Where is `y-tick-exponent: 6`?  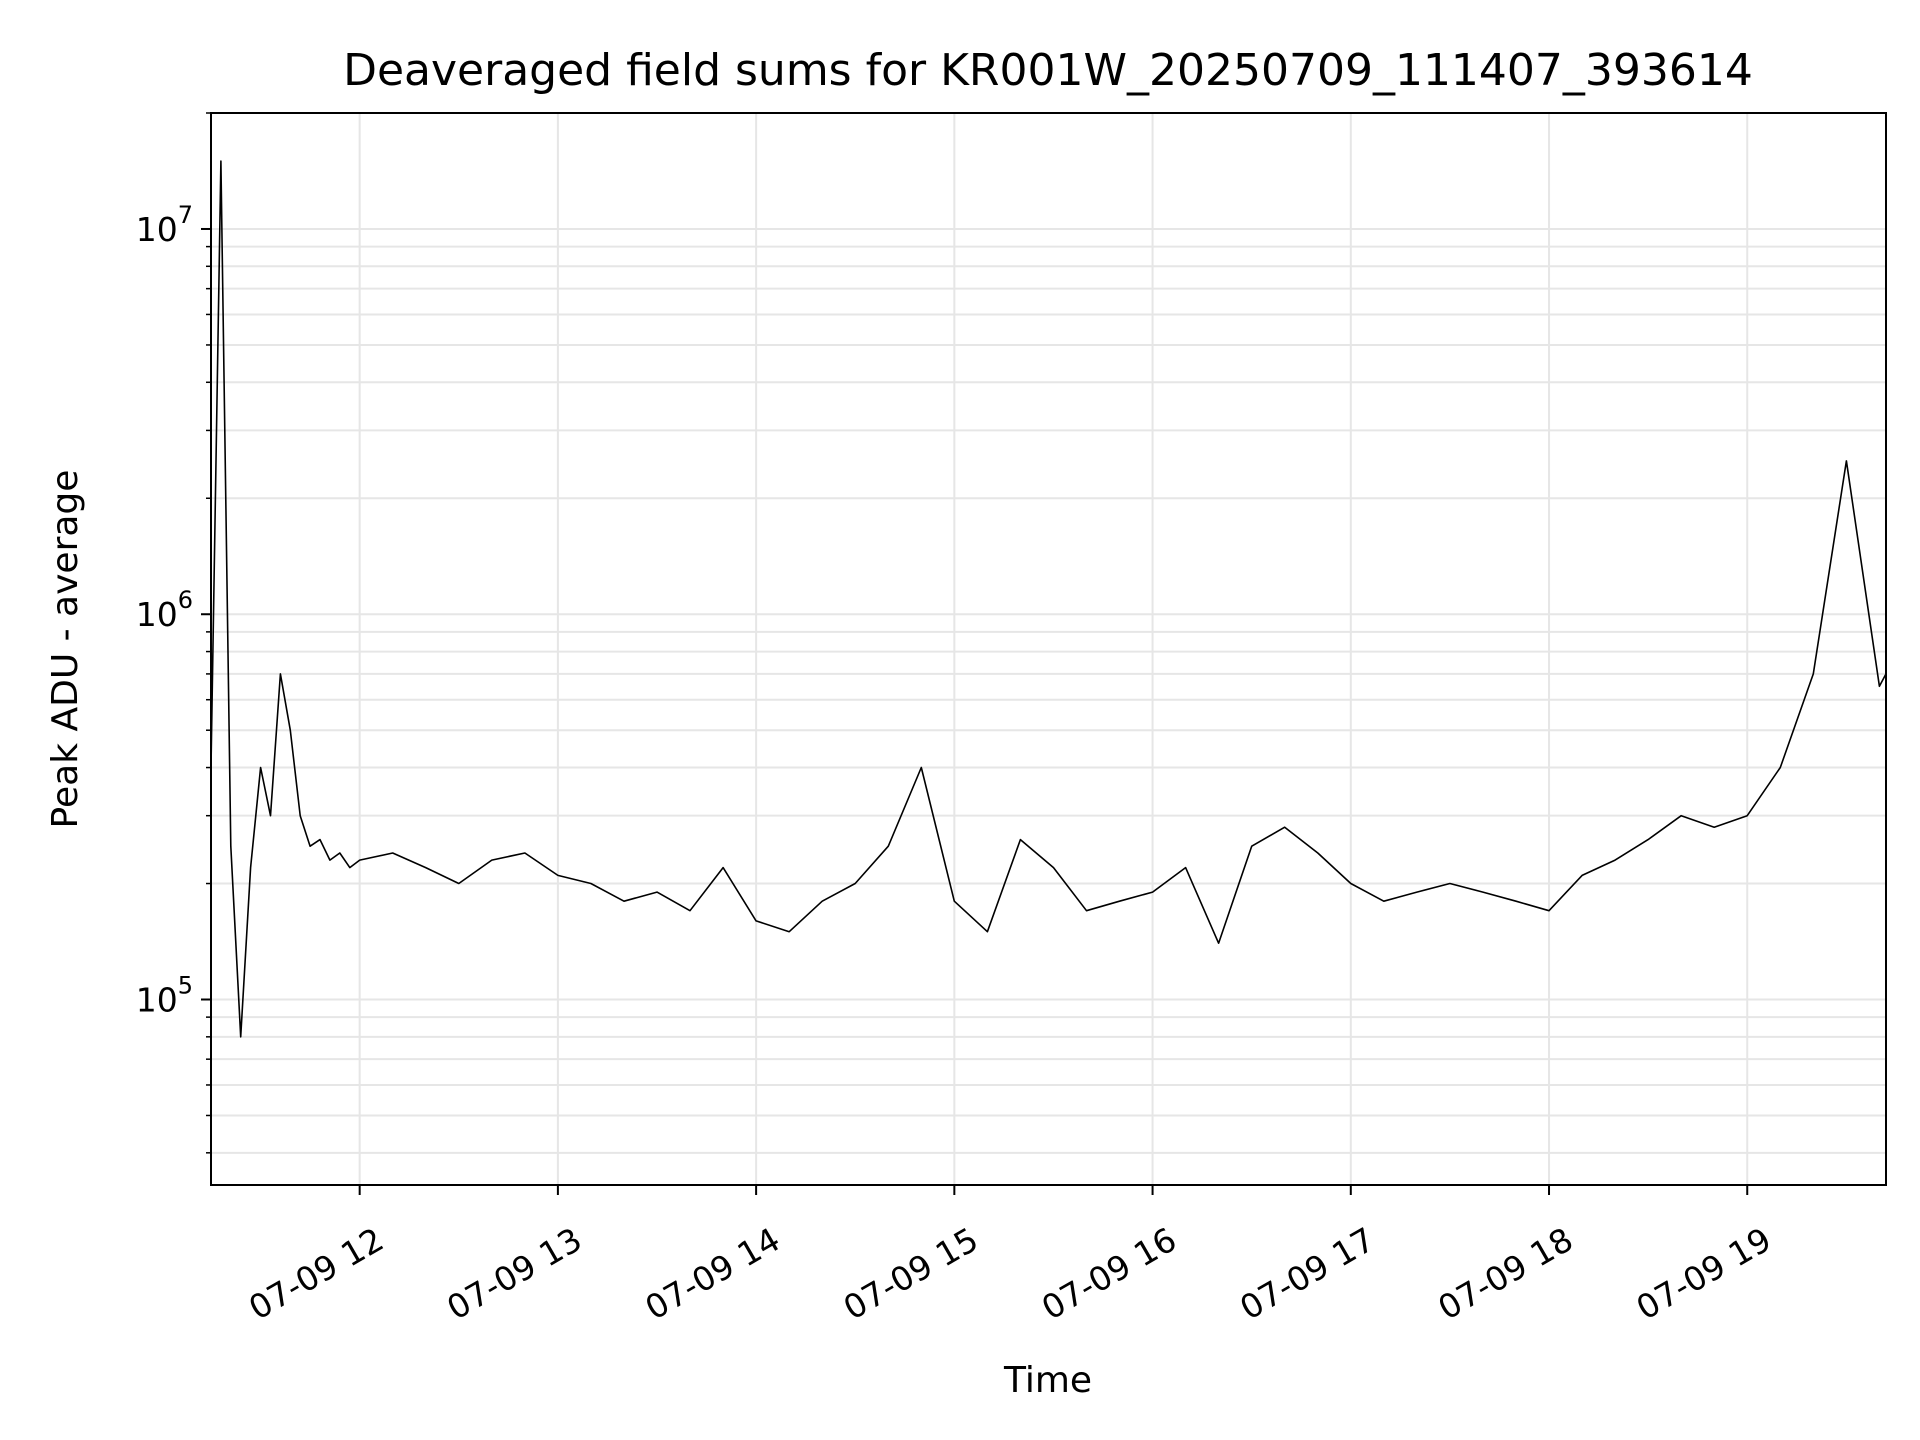 y-tick-exponent: 6 is located at coordinates (185, 600).